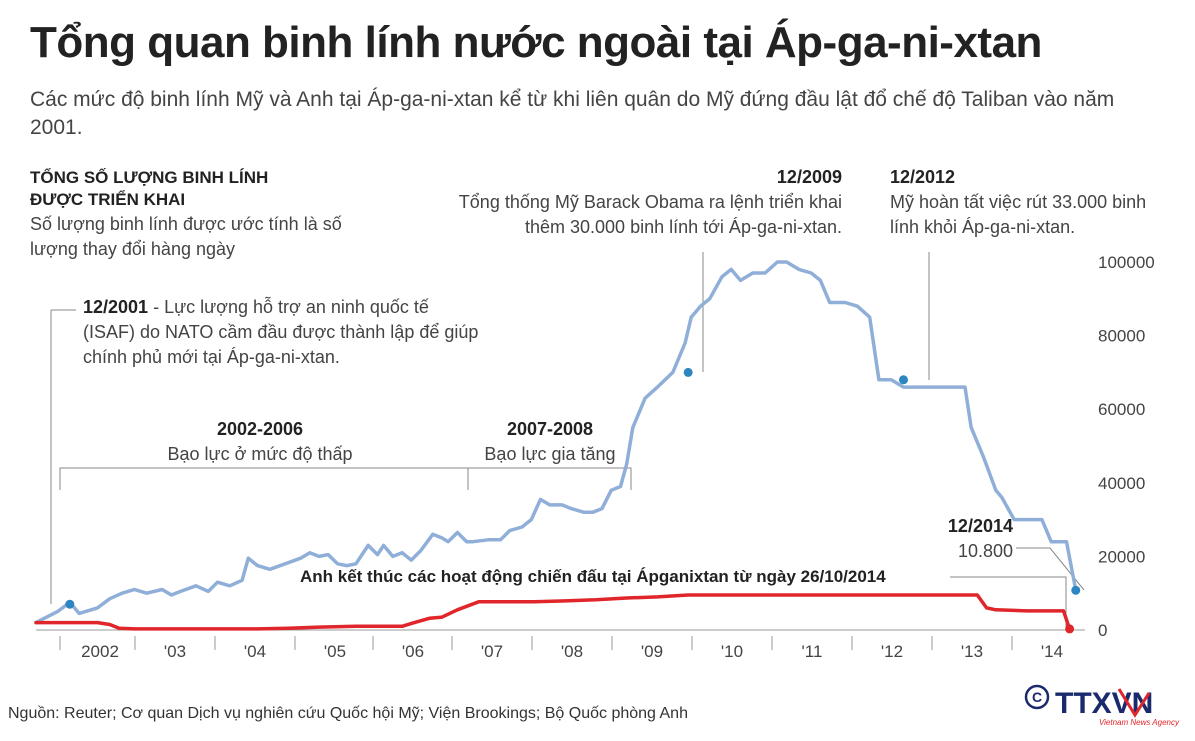  I want to click on x-tick-label: '08, so click(572, 651).